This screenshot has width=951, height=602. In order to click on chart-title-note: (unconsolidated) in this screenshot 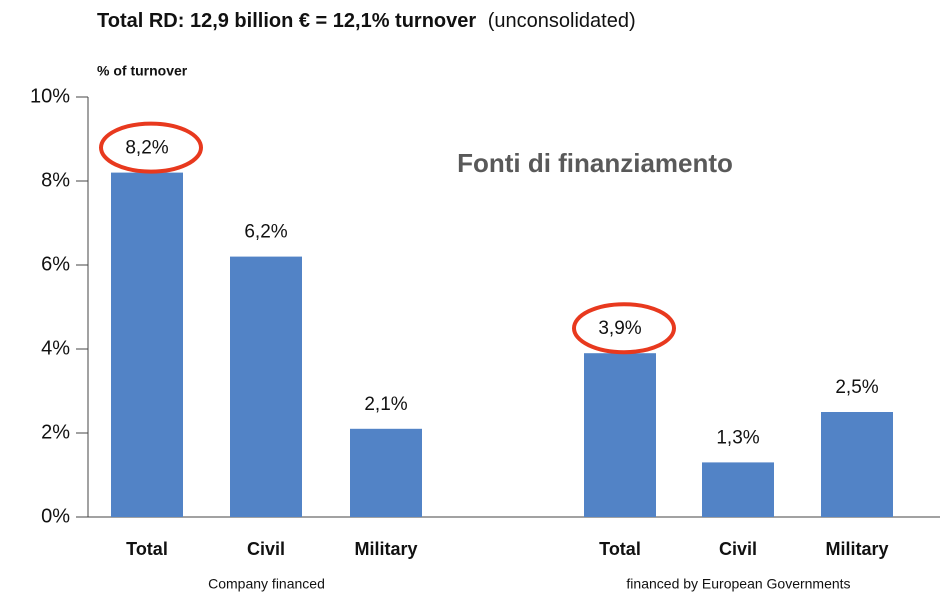, I will do `click(562, 21)`.